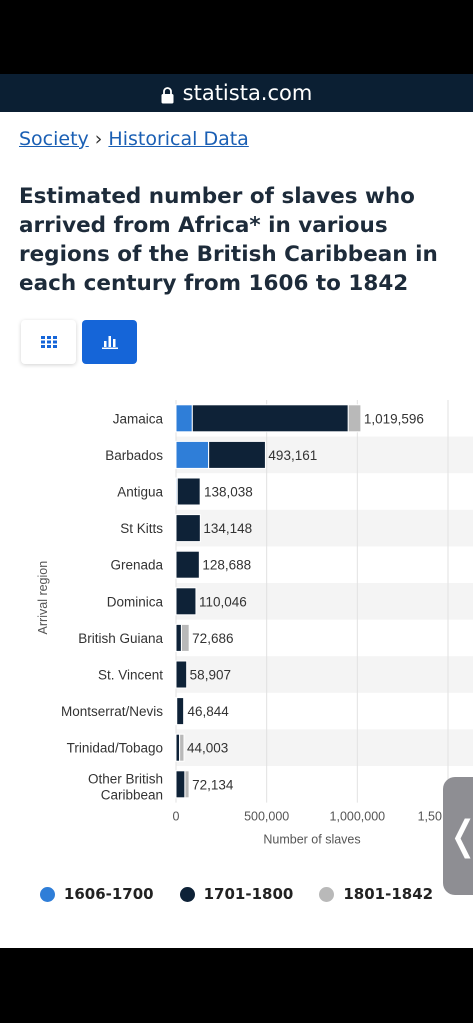 This screenshot has height=1023, width=473. What do you see at coordinates (210, 675) in the screenshot?
I see `data-label: 58,907` at bounding box center [210, 675].